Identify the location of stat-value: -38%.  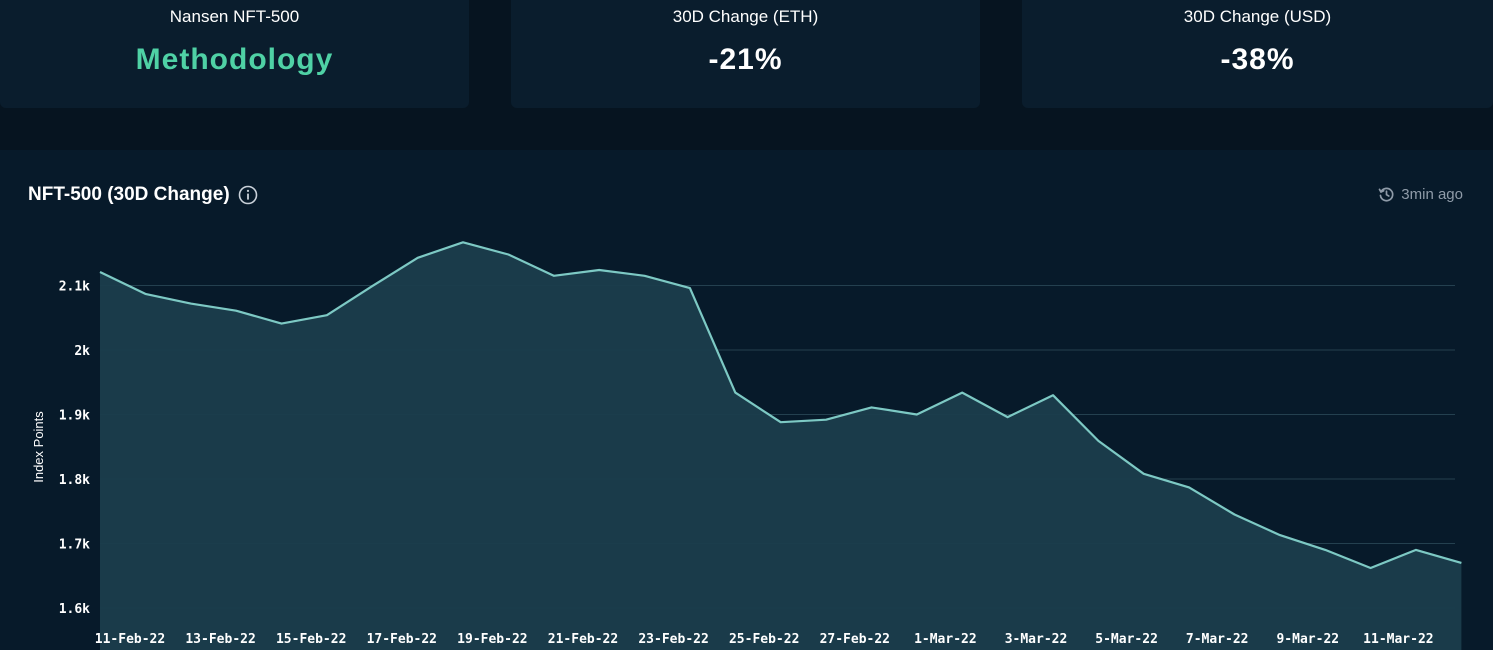
(1257, 59).